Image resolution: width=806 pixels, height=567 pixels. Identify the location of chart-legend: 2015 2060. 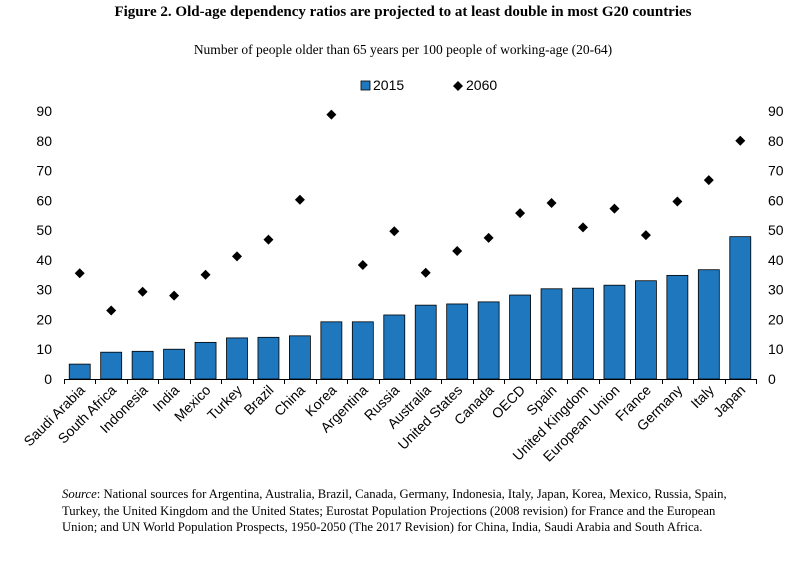
(428, 85).